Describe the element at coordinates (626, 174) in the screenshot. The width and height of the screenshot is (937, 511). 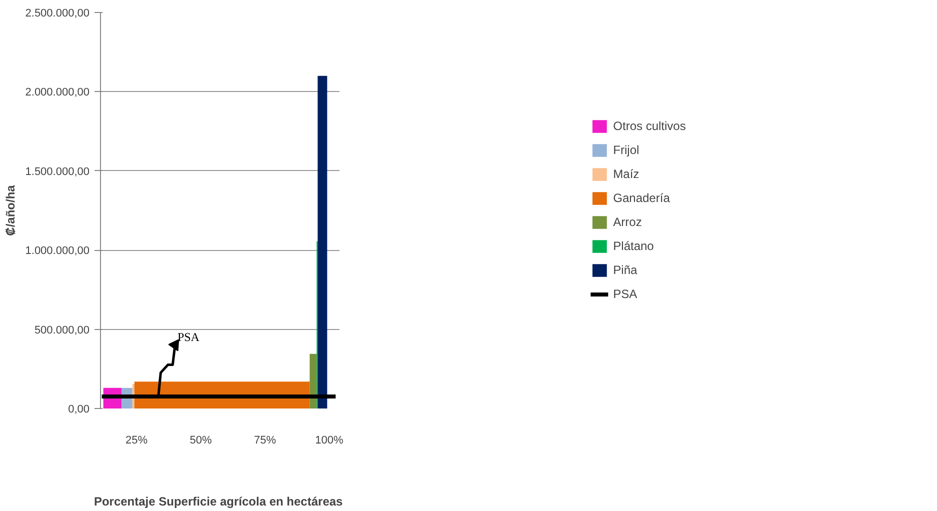
I see `legend-label: Maíz` at that location.